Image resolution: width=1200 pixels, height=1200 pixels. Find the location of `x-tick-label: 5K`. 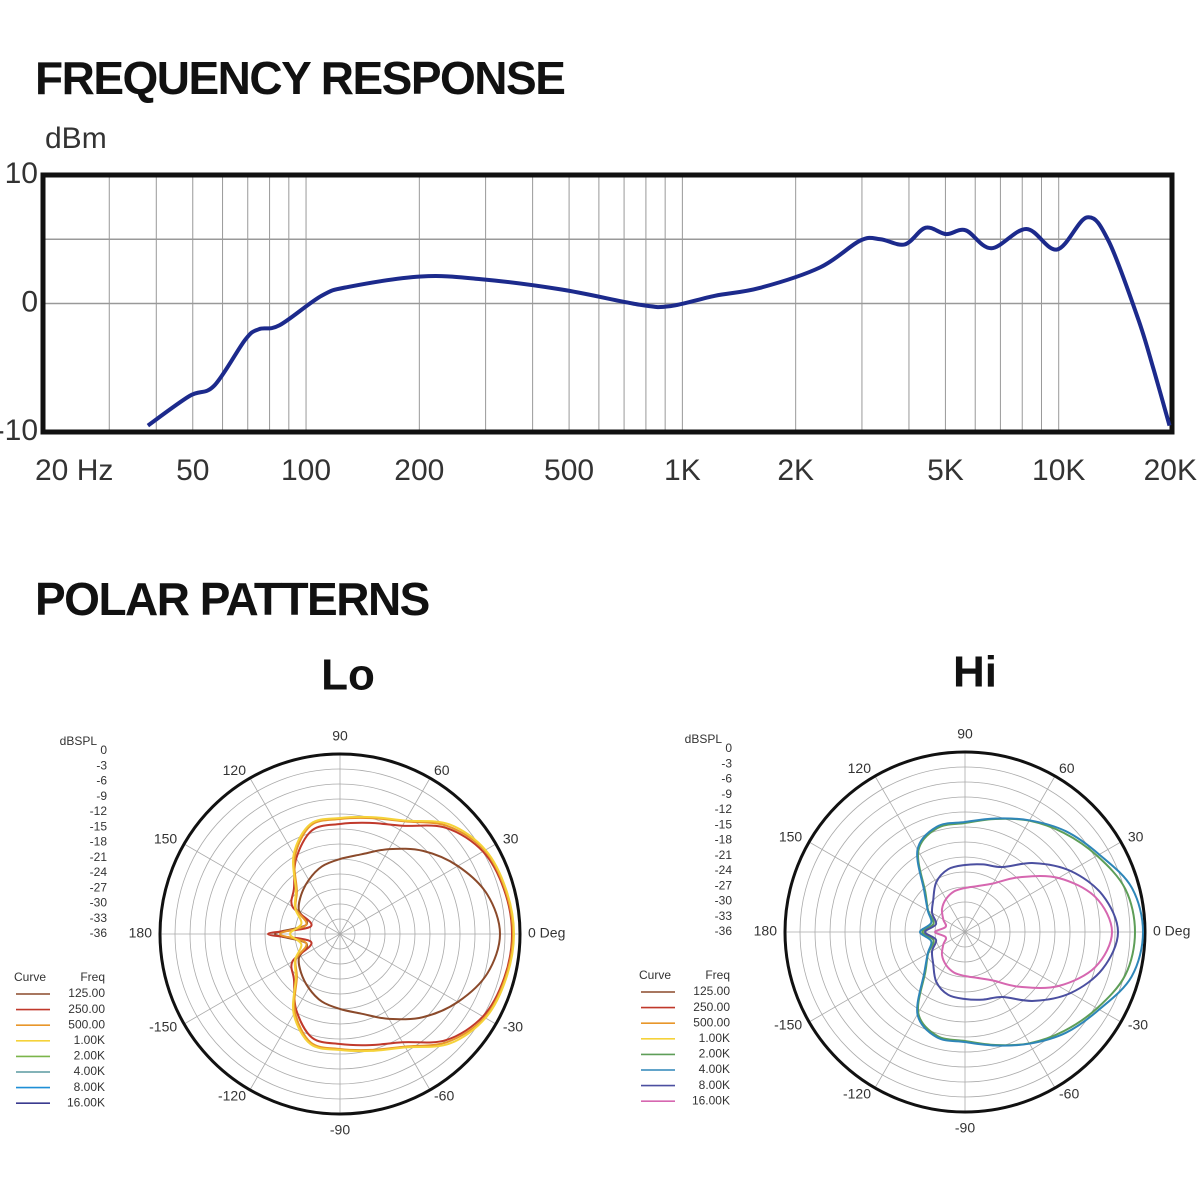

x-tick-label: 5K is located at coordinates (945, 470).